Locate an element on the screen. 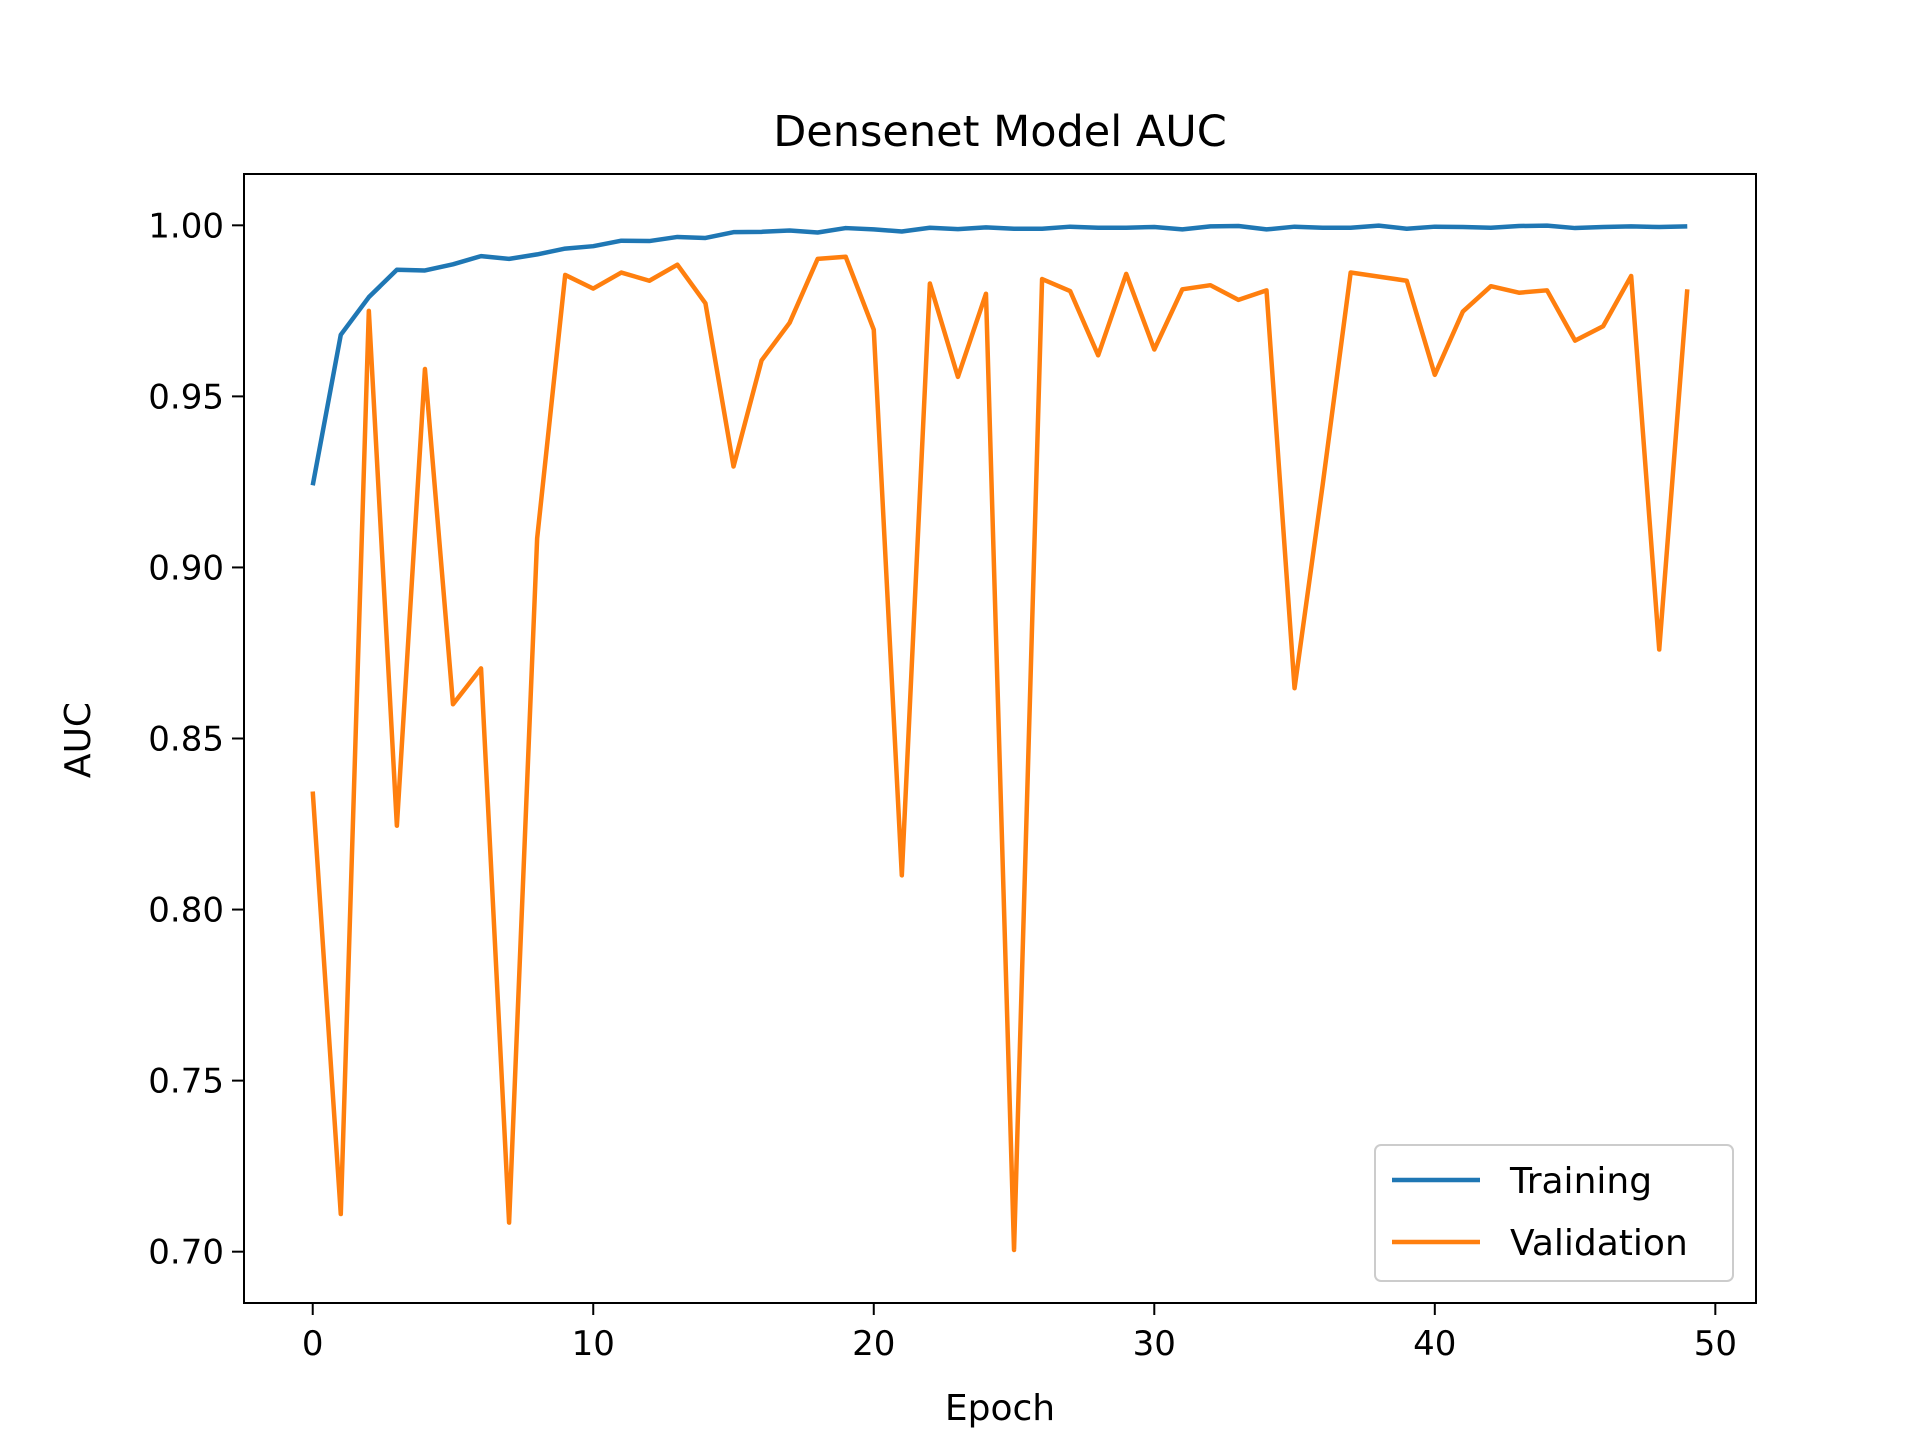 Image resolution: width=1920 pixels, height=1444 pixels. series-line-training is located at coordinates (999, 354).